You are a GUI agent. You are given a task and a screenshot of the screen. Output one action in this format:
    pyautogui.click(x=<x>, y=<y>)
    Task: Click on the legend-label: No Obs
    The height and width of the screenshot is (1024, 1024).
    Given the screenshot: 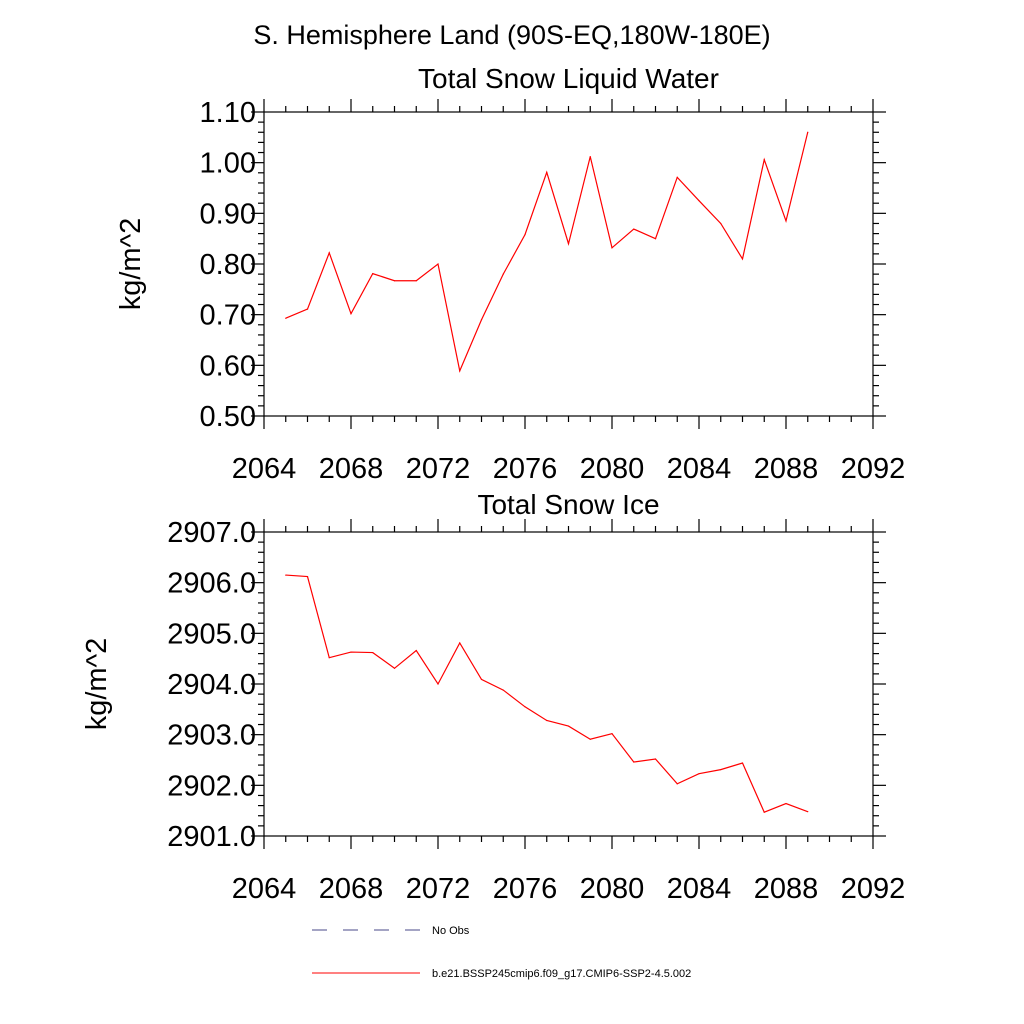 What is the action you would take?
    pyautogui.click(x=451, y=931)
    